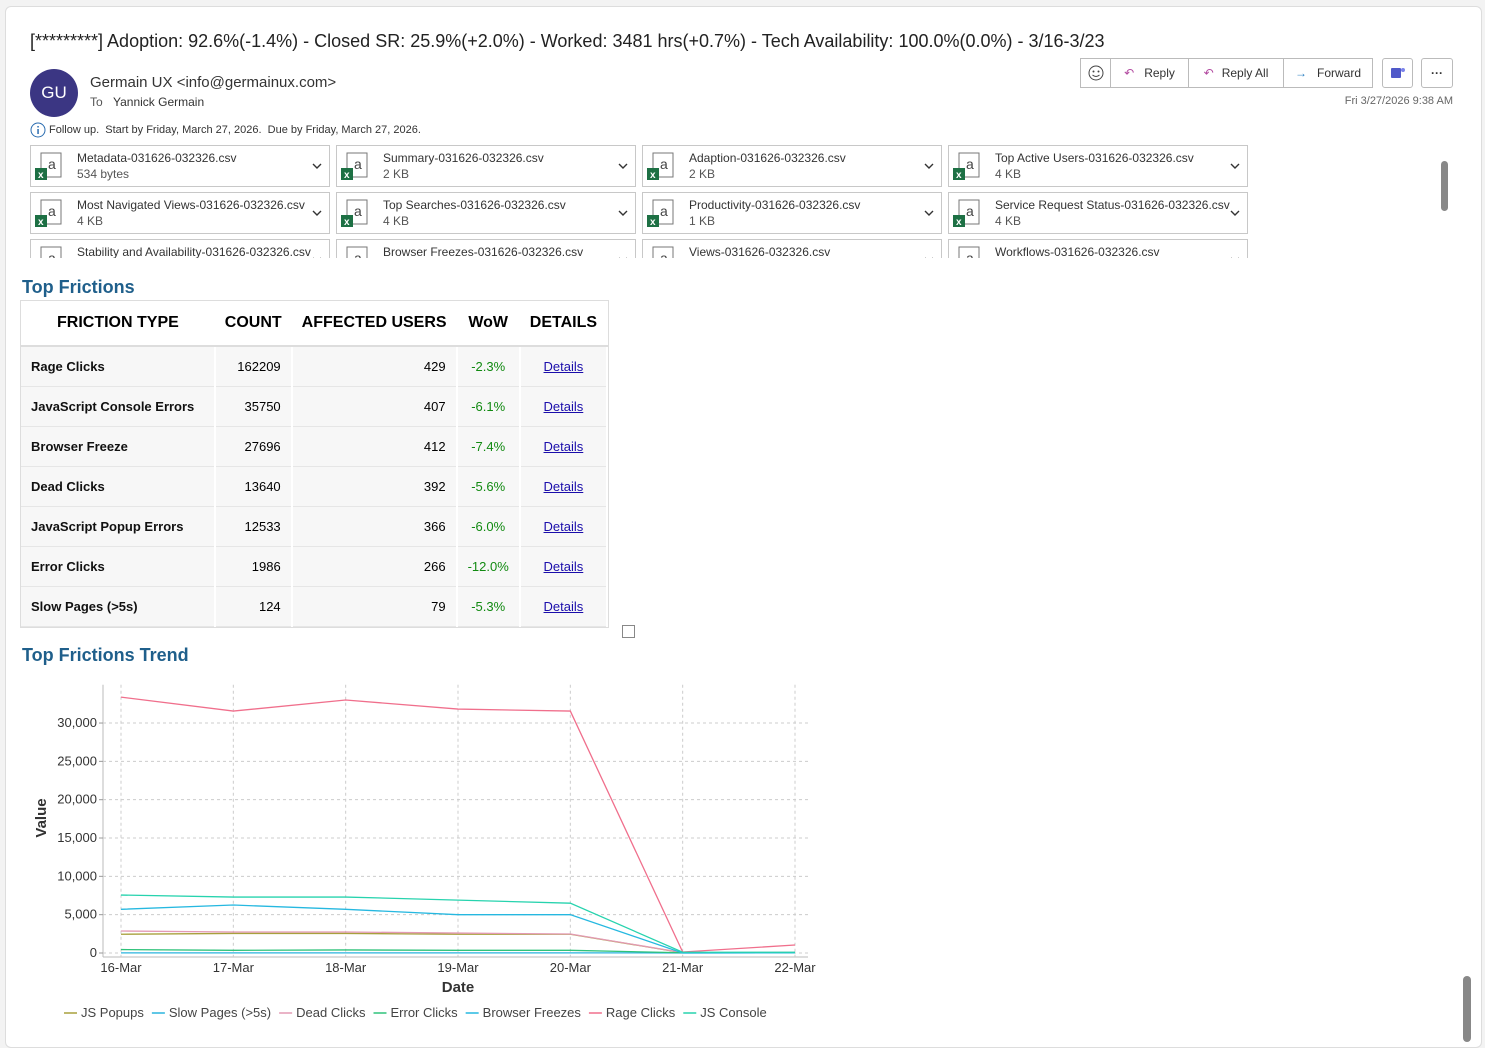 The width and height of the screenshot is (1485, 1048). What do you see at coordinates (158, 102) in the screenshot?
I see `recipient: Yannick Germain` at bounding box center [158, 102].